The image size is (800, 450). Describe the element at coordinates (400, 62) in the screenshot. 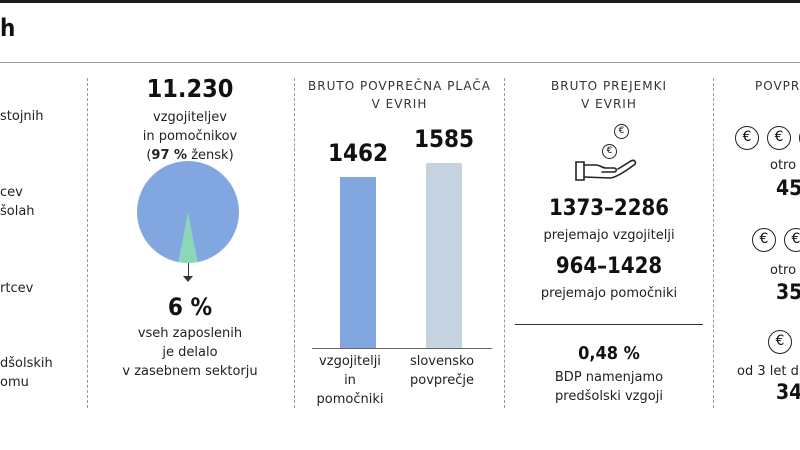

I see `header-divider` at that location.